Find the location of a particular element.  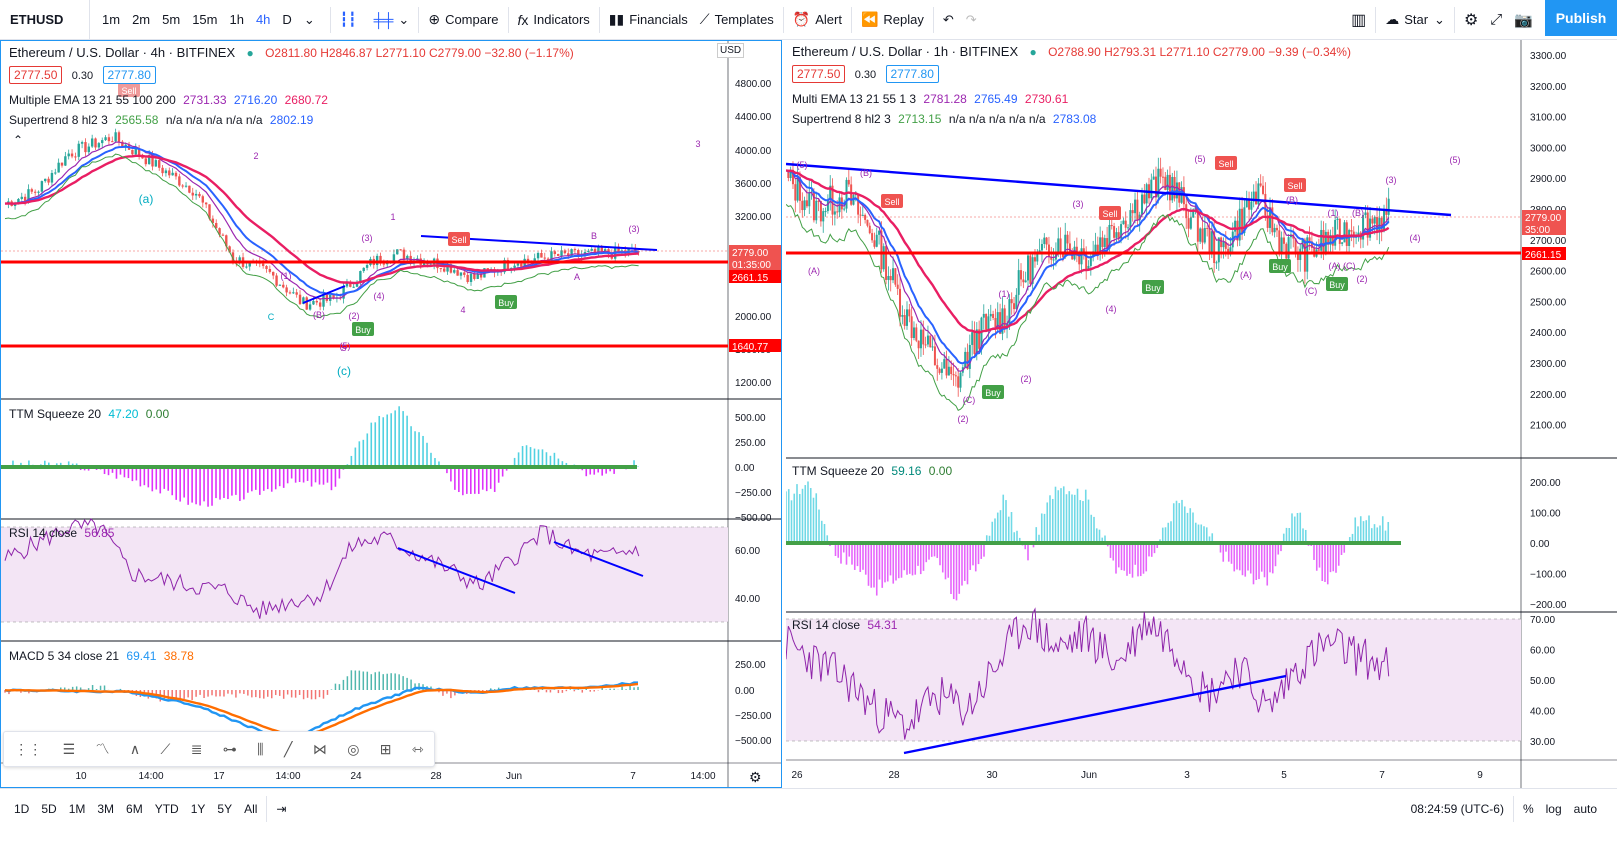

ray-icon: ⊶ is located at coordinates (229, 748).